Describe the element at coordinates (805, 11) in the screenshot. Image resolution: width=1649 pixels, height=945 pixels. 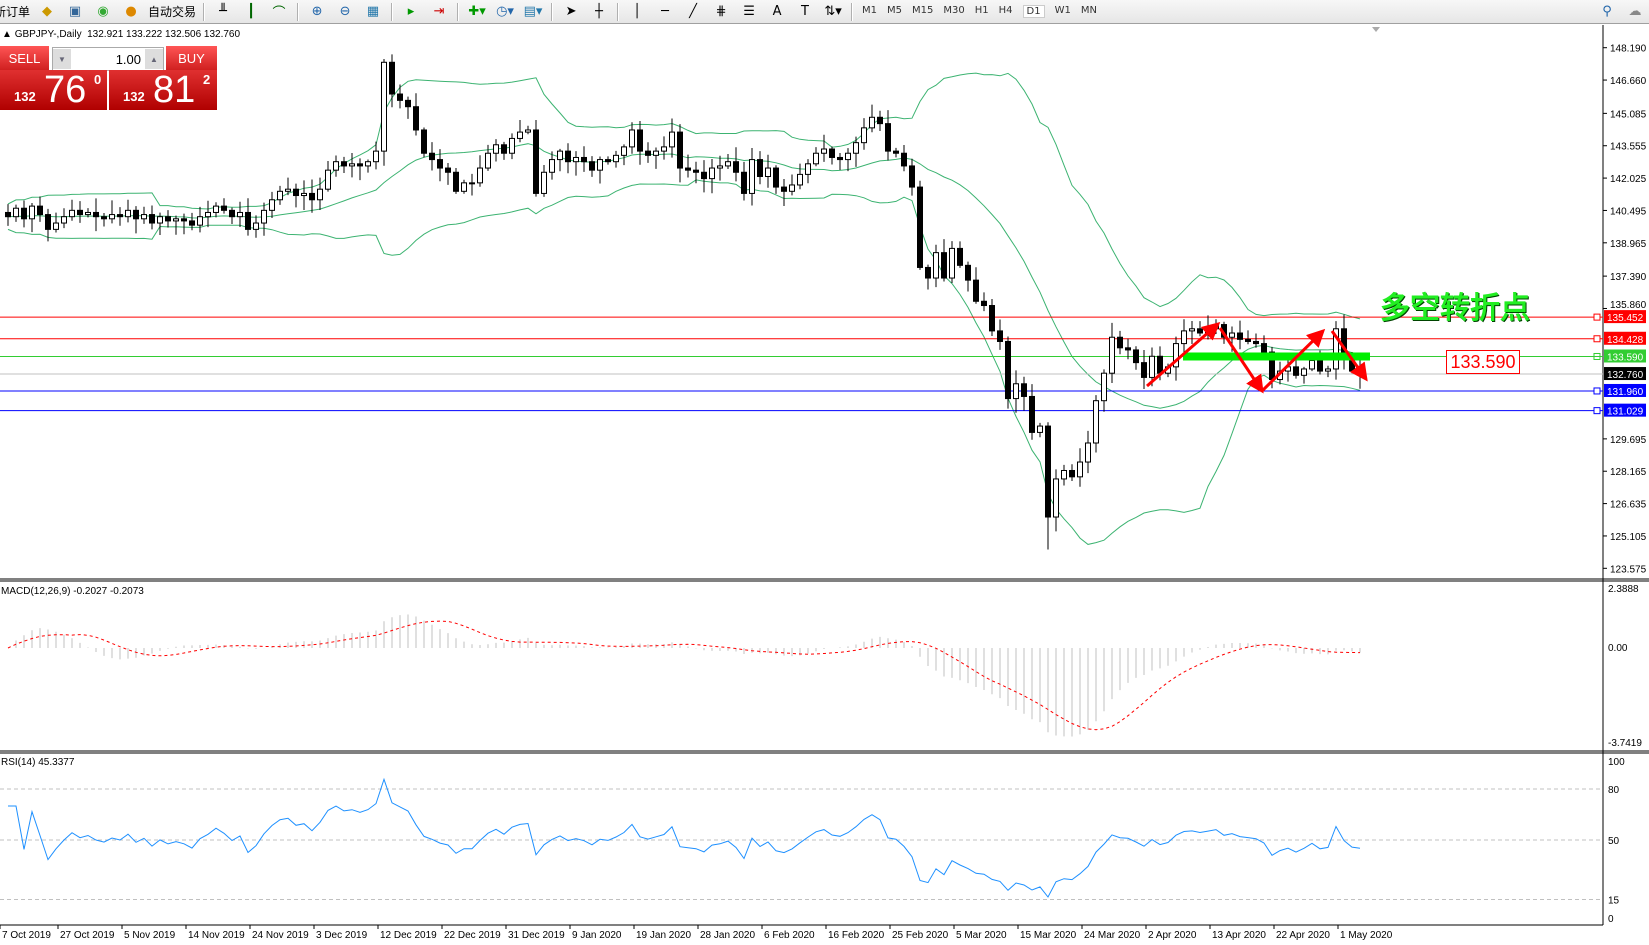
I see `text-label-icon: T` at that location.